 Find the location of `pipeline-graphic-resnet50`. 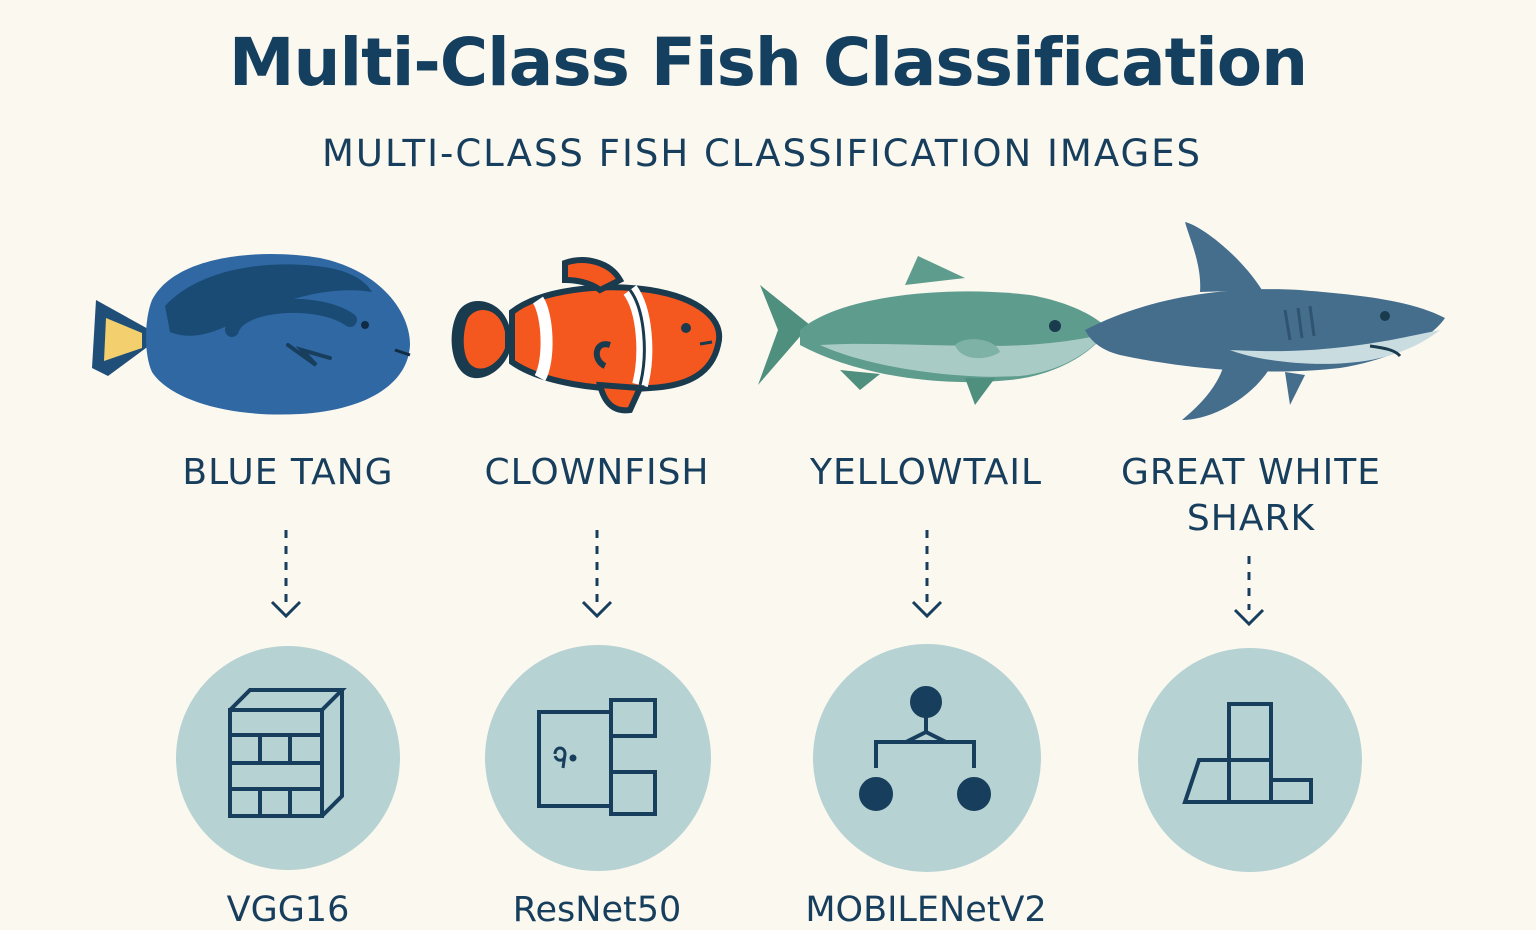

pipeline-graphic-resnet50 is located at coordinates (598, 700).